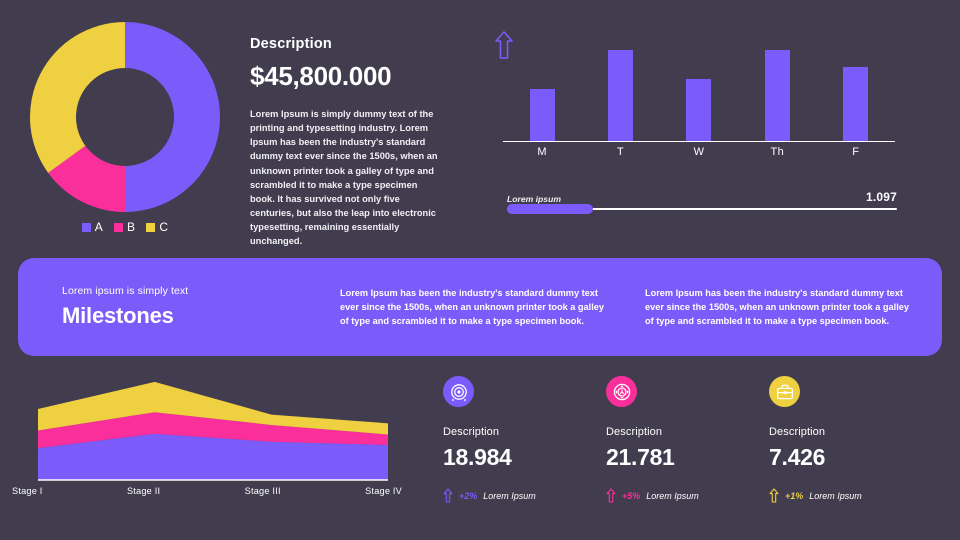  I want to click on progress-label: Lorem ipsum, so click(534, 199).